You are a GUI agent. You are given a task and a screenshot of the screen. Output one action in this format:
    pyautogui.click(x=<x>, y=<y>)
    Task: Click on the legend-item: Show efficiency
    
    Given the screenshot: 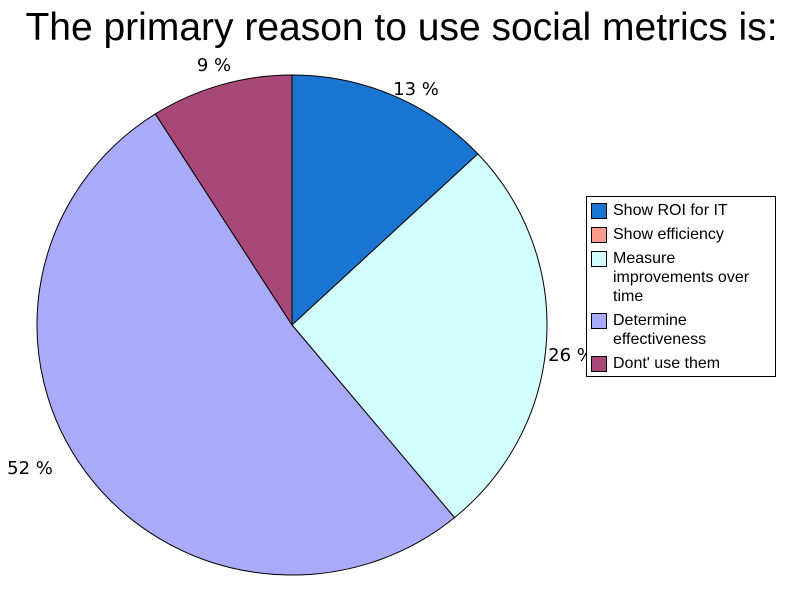 What is the action you would take?
    pyautogui.click(x=681, y=234)
    